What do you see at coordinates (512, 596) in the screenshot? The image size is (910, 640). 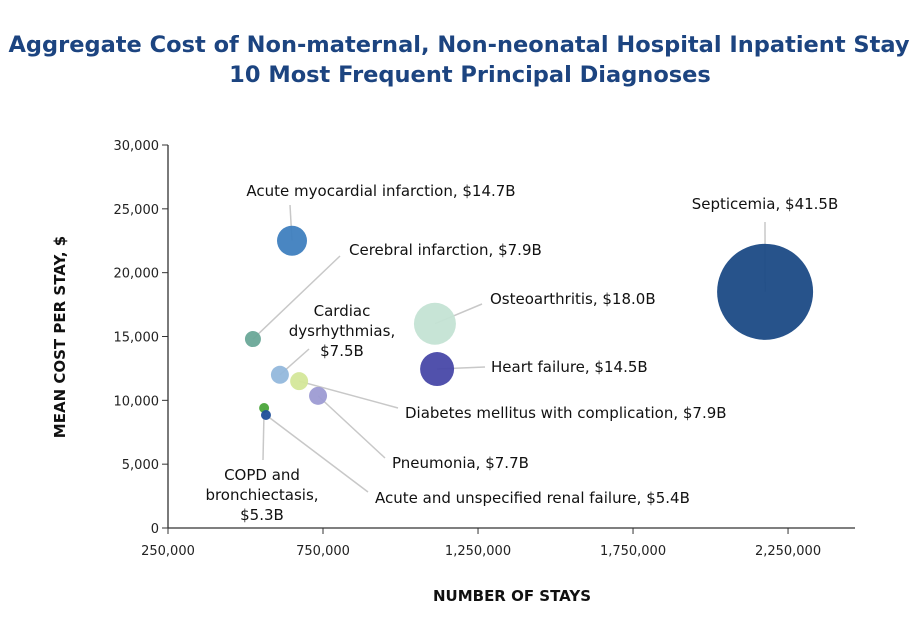 I see `x-axis-title: NUMBER OF STAYS` at bounding box center [512, 596].